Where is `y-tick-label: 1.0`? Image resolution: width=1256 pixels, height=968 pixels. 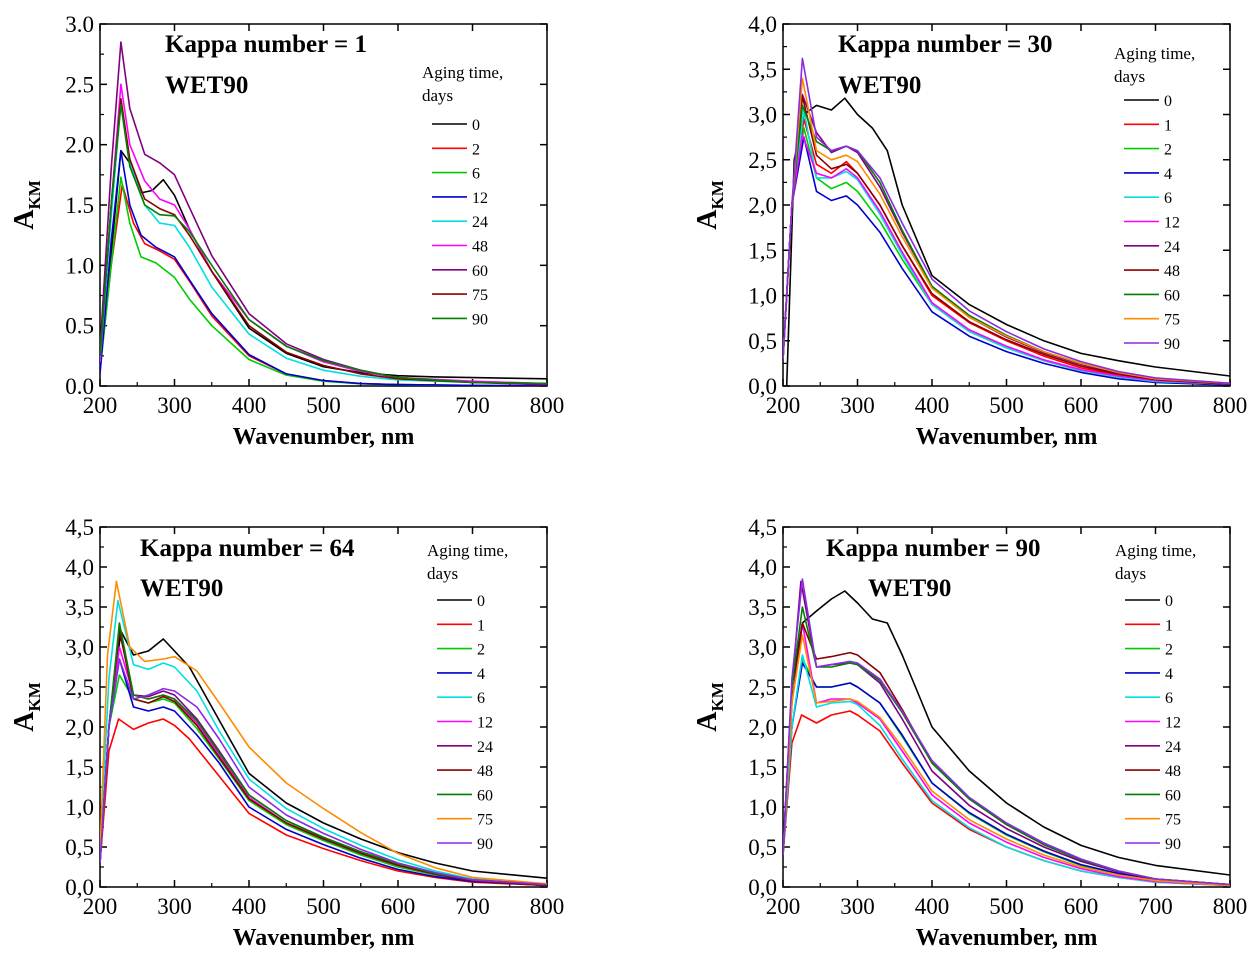
y-tick-label: 1.0 is located at coordinates (79, 265).